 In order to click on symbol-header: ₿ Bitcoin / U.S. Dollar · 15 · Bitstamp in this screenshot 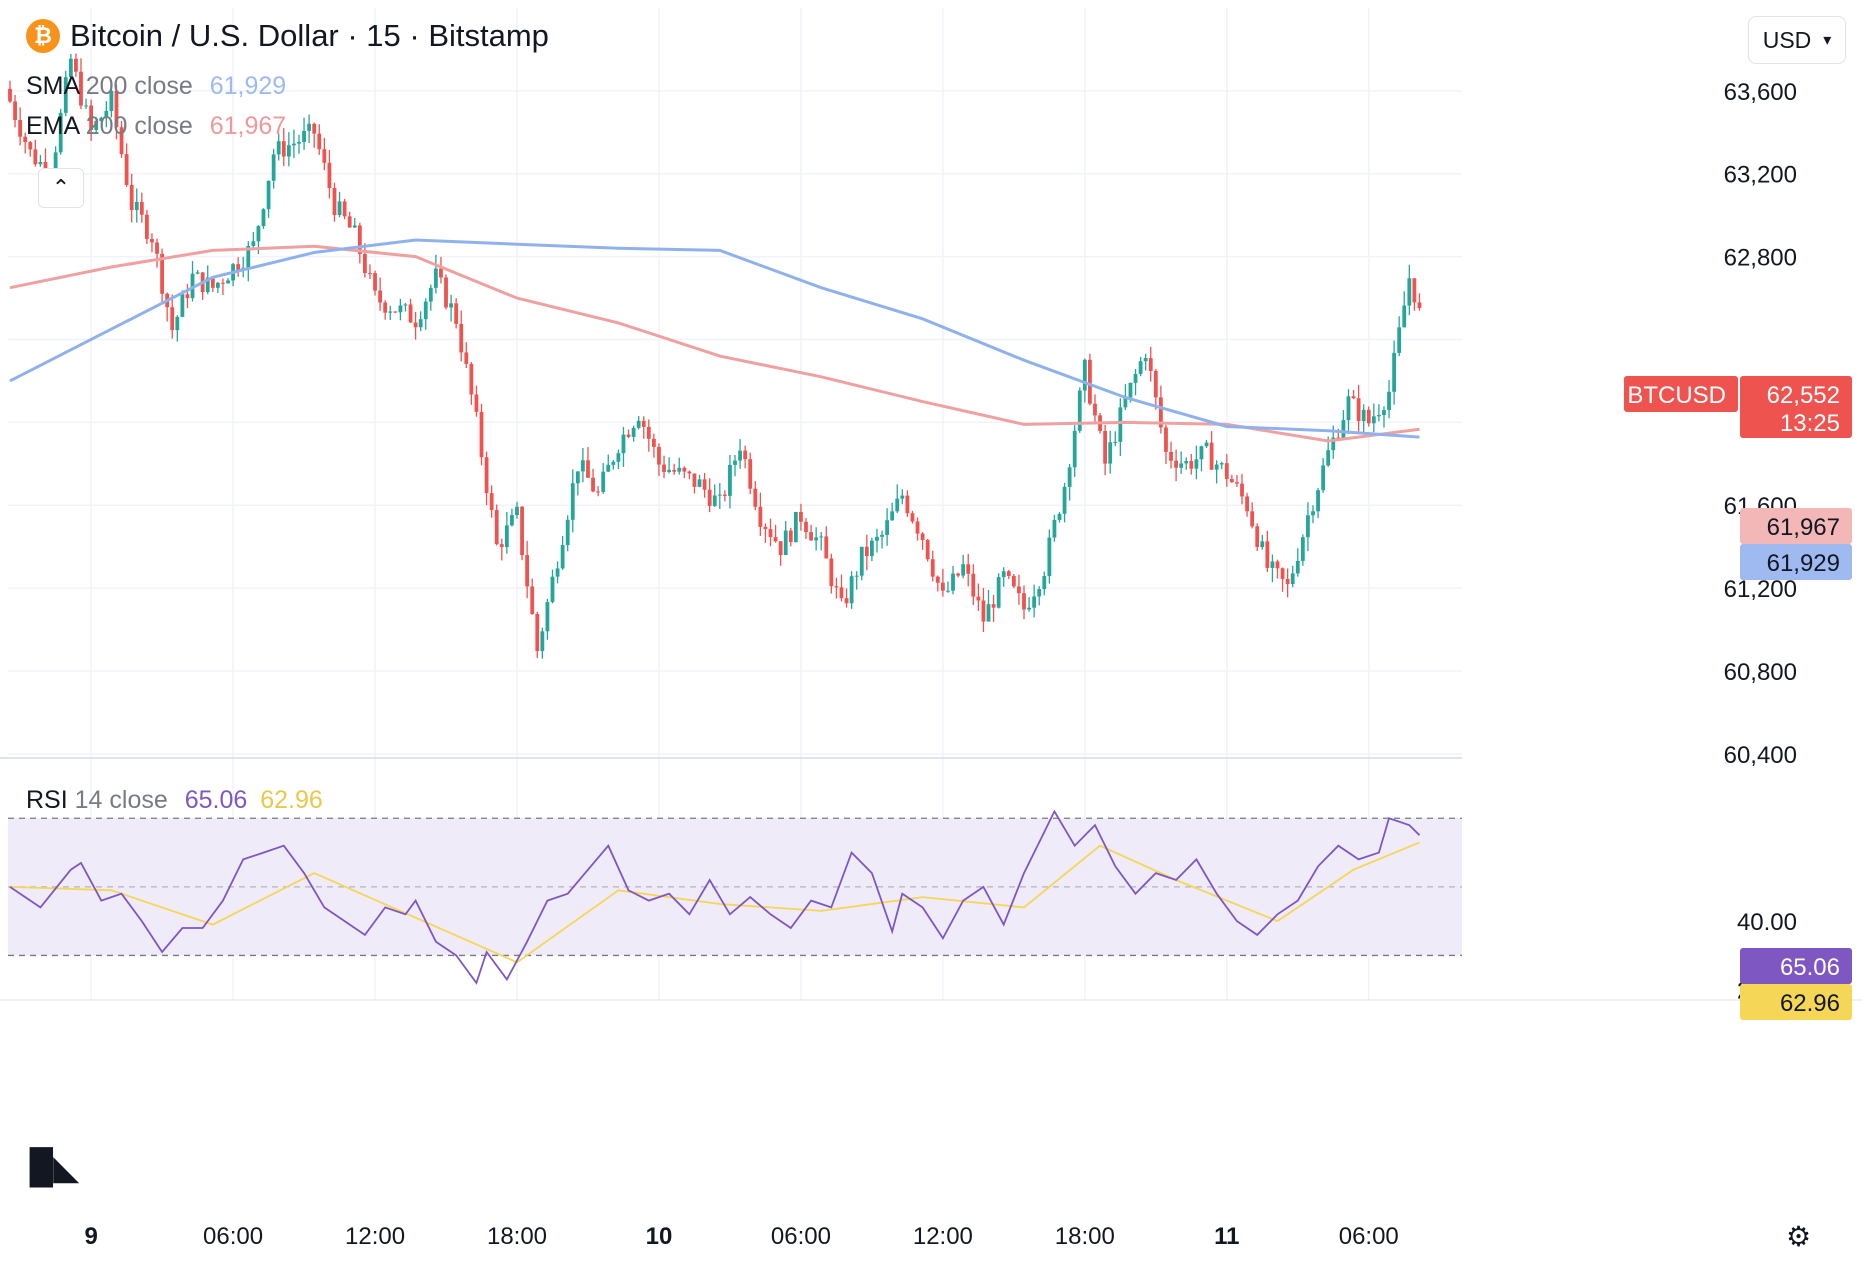, I will do `click(287, 36)`.